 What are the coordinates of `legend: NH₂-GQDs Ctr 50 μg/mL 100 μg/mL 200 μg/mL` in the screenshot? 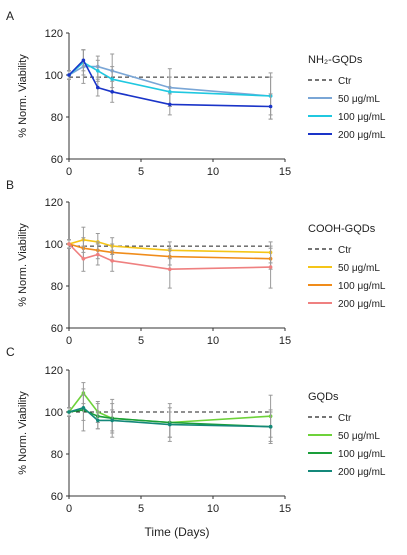 It's located at (347, 97).